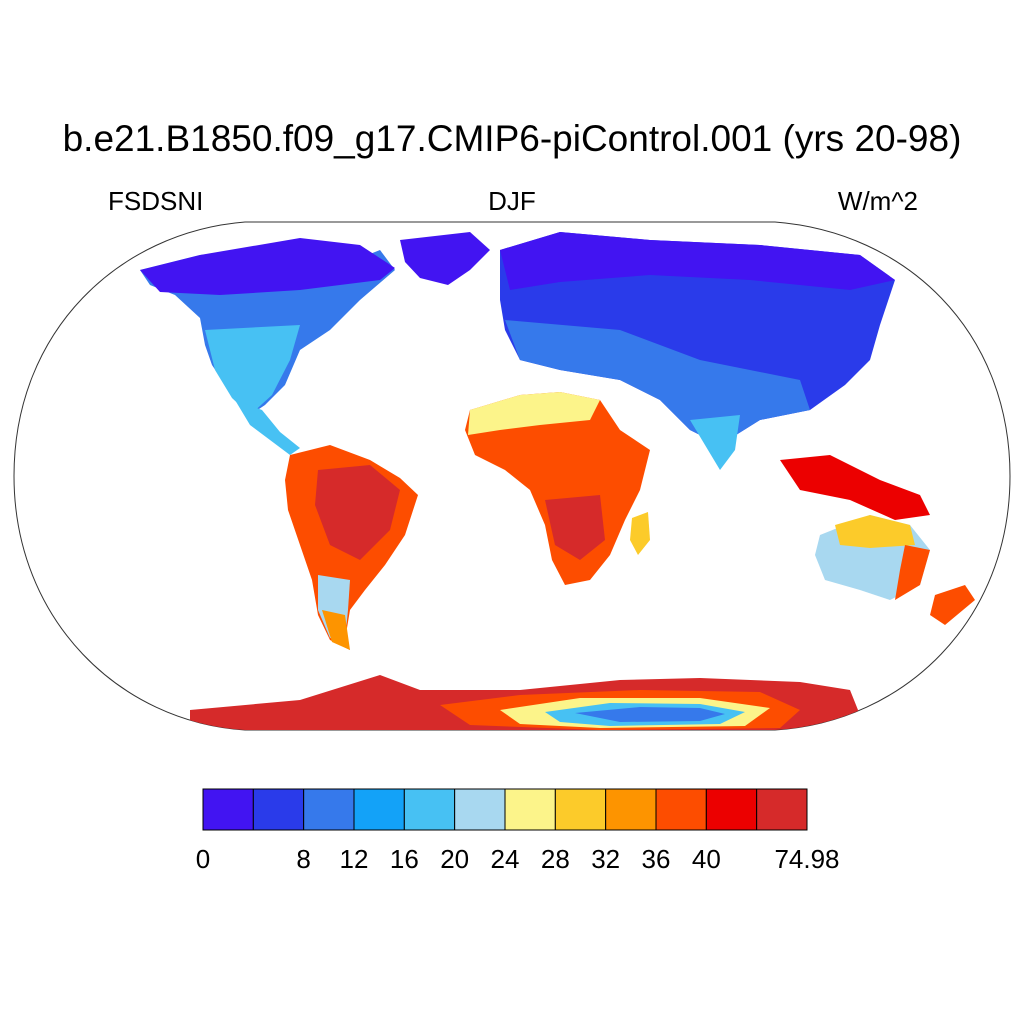 The width and height of the screenshot is (1024, 1024). Describe the element at coordinates (952, 605) in the screenshot. I see `new-zealand` at that location.